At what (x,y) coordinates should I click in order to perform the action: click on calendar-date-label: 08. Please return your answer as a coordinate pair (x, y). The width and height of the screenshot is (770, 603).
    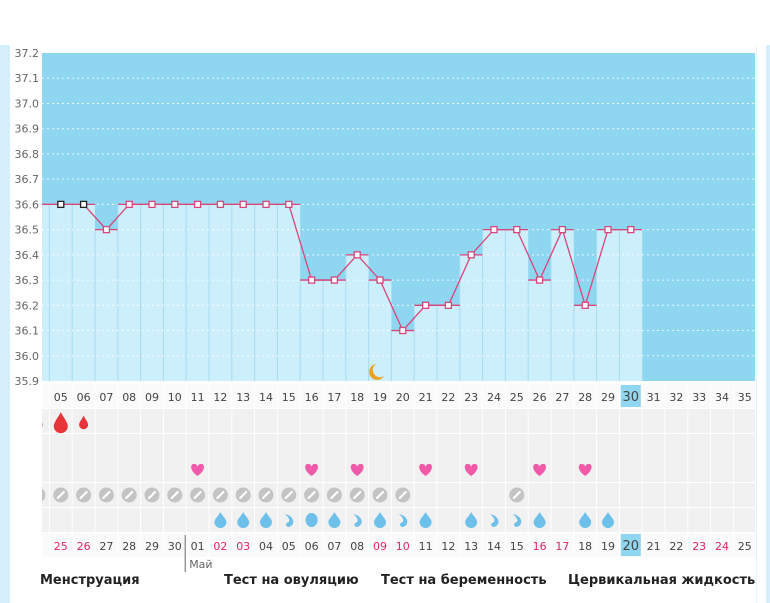
    Looking at the image, I should click on (357, 546).